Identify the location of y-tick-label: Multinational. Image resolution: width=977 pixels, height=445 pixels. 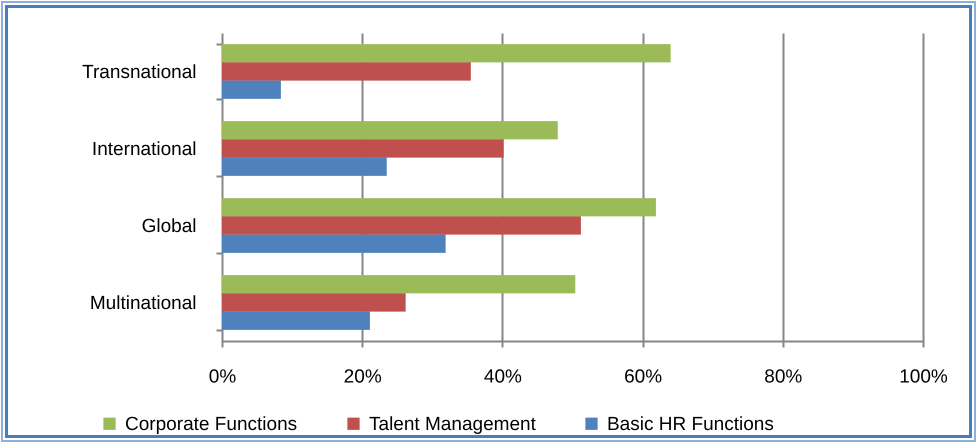
(143, 303).